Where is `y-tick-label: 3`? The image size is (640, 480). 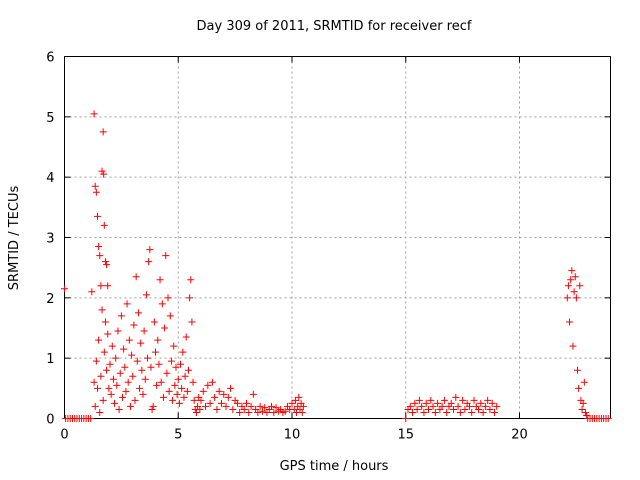
y-tick-label: 3 is located at coordinates (50, 239).